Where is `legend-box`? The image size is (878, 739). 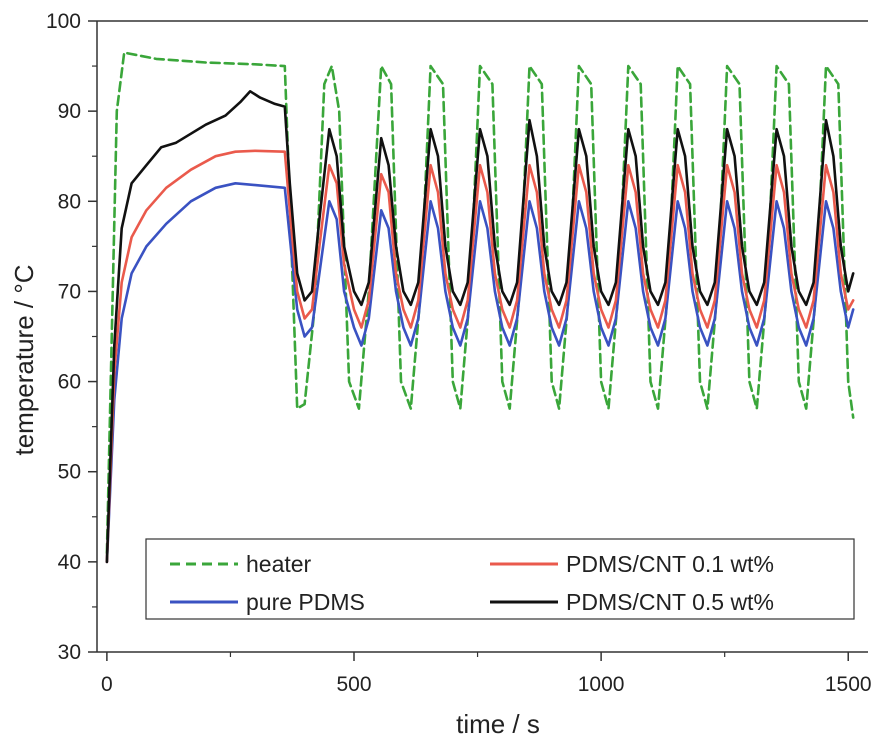
legend-box is located at coordinates (500, 579).